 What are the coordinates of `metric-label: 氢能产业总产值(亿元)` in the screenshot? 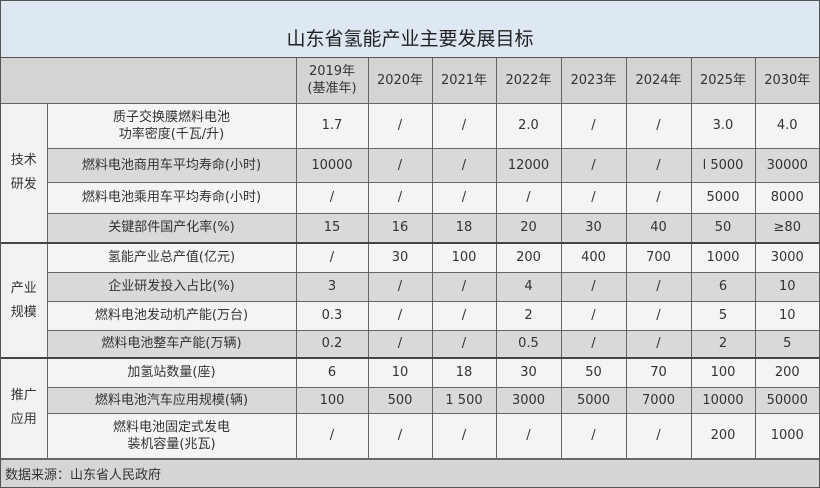 It's located at (171, 257).